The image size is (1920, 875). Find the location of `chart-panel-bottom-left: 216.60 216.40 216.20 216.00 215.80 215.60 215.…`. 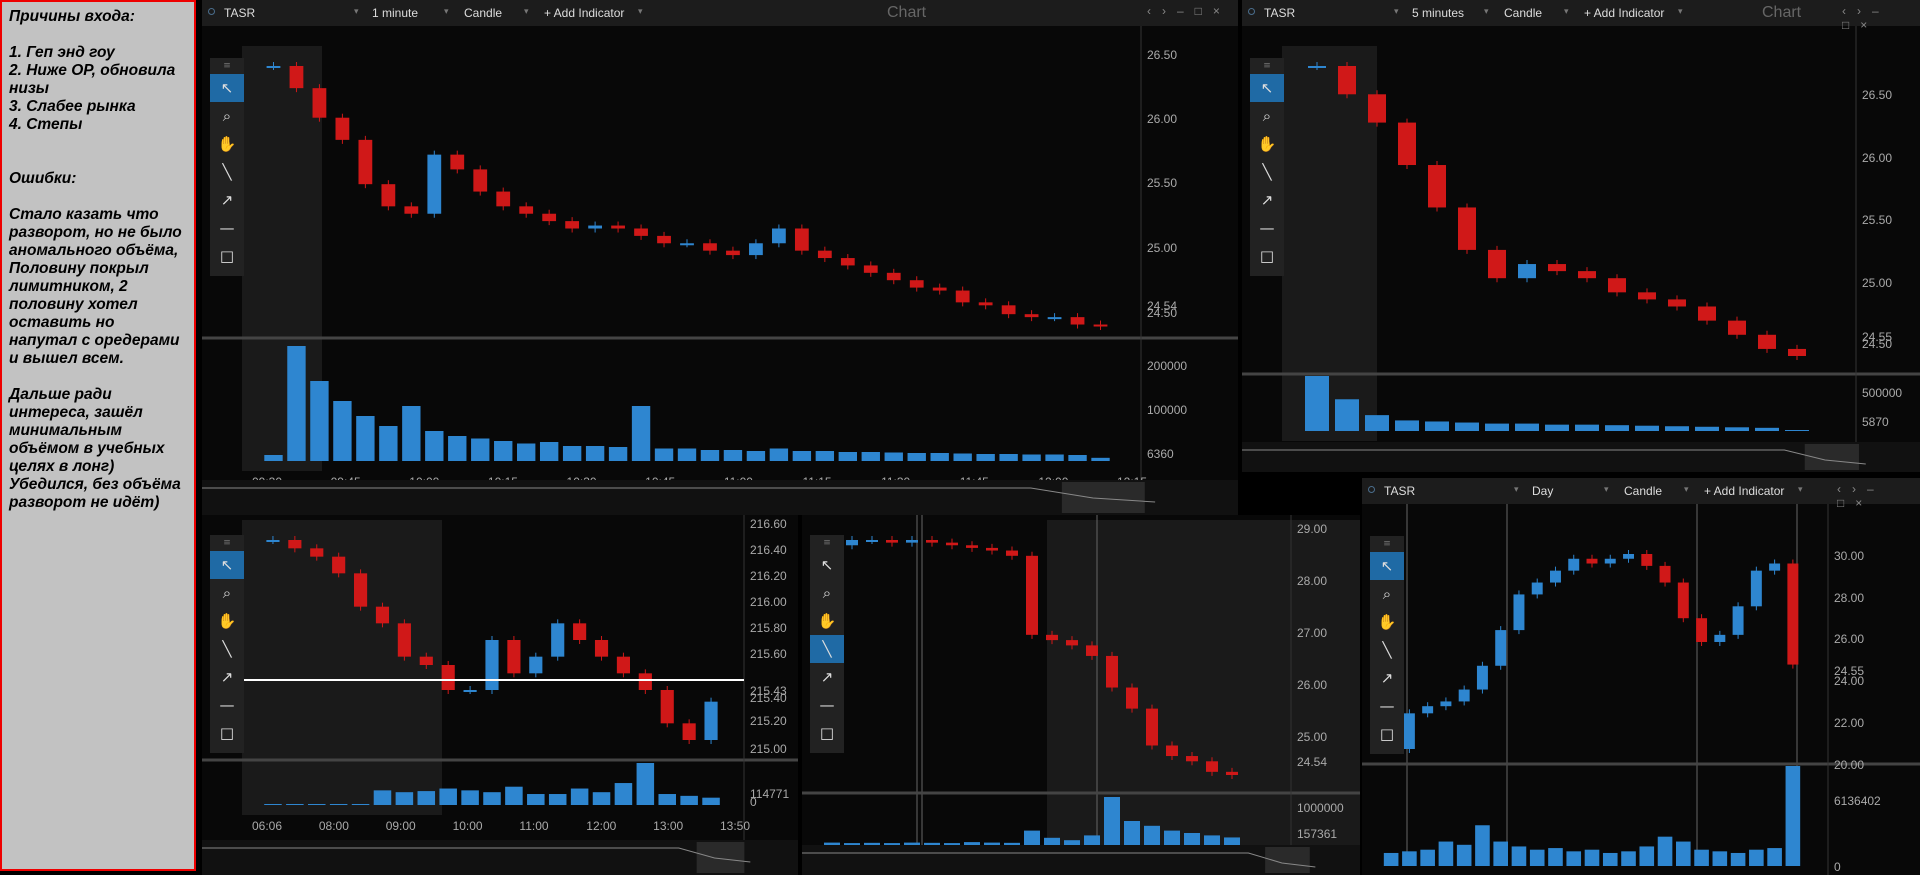

chart-panel-bottom-left: 216.60 216.40 216.20 216.00 215.80 215.60 215.… is located at coordinates (500, 695).